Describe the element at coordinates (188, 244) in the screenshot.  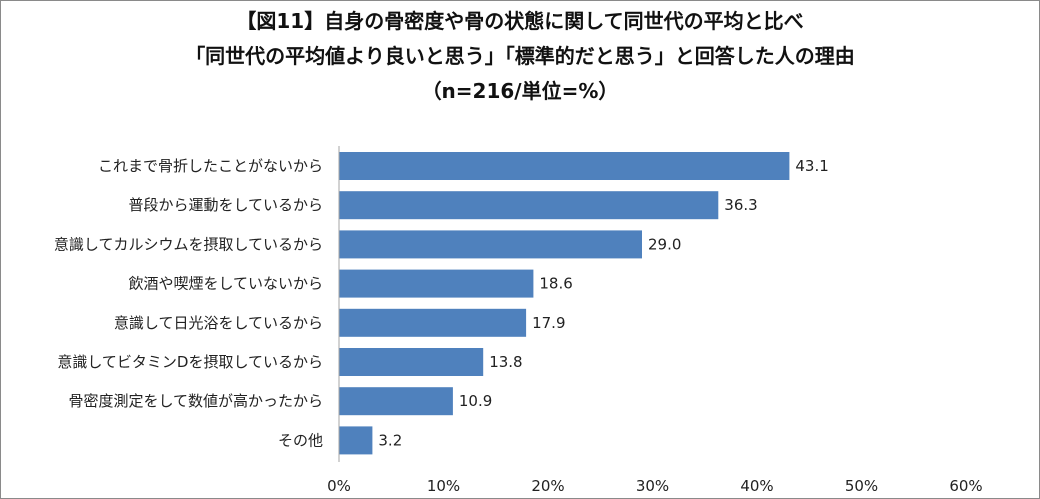
I see `category-label-2: 意識してカルシウムを摂取しているから` at that location.